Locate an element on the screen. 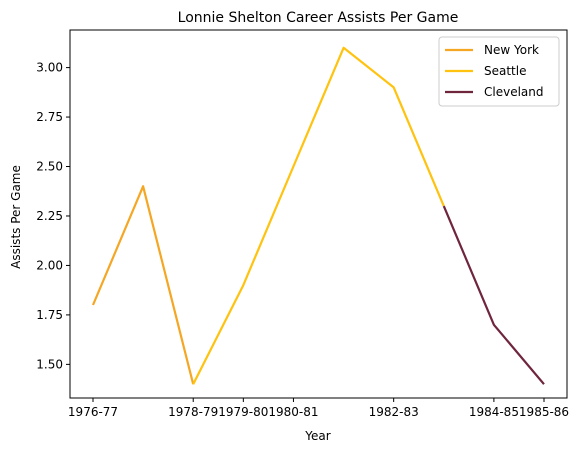 The width and height of the screenshot is (582, 453). chart-title: Lonnie Shelton Career Assists Per Game is located at coordinates (318, 18).